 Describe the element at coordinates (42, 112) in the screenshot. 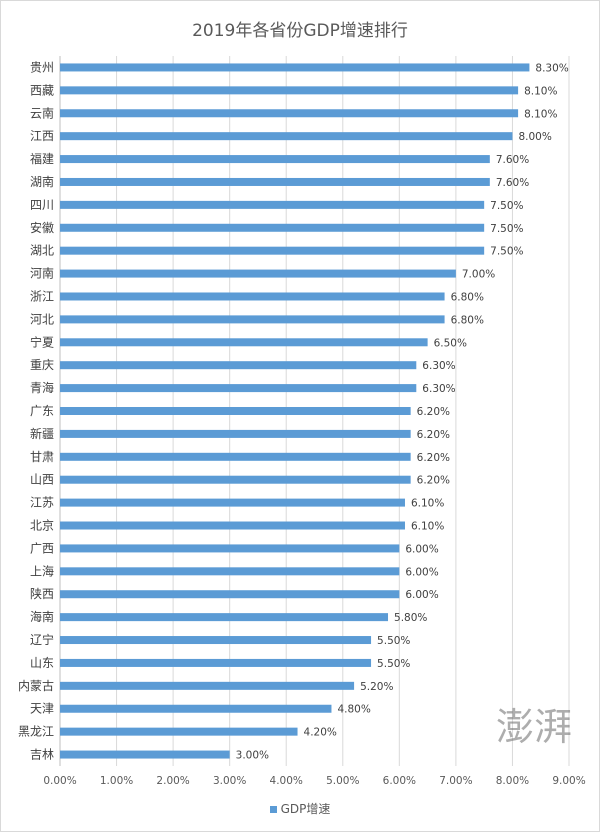

I see `category-label: 云南` at that location.